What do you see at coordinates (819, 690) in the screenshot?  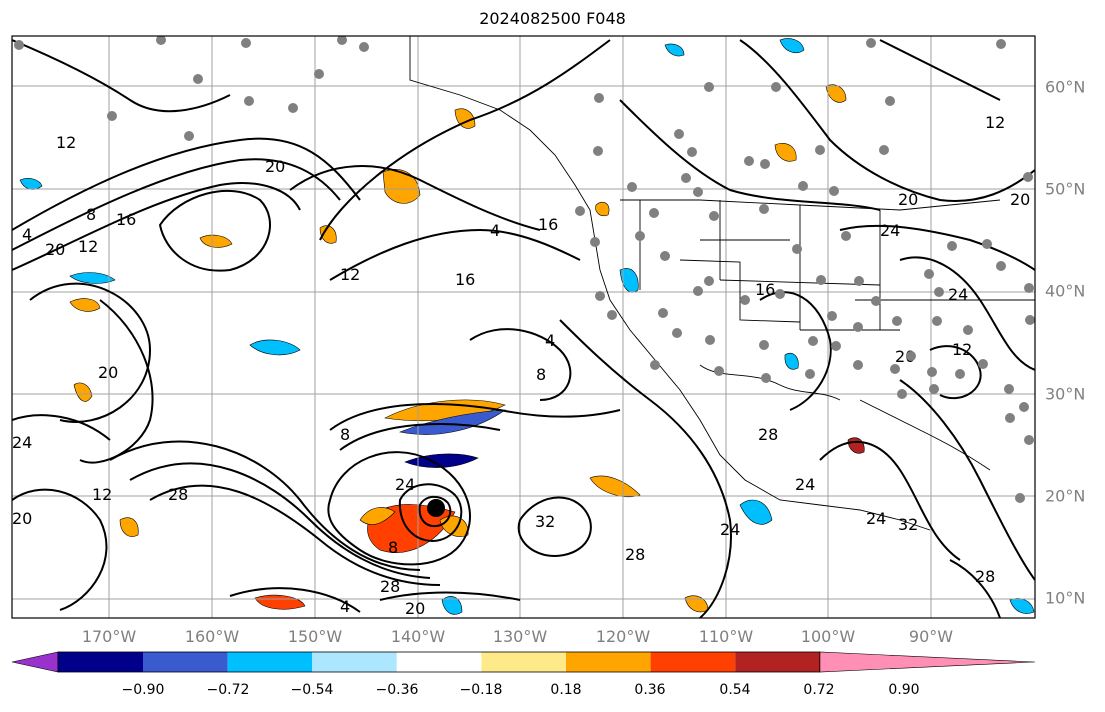 I see `colorbar-tick-label: 0.72` at bounding box center [819, 690].